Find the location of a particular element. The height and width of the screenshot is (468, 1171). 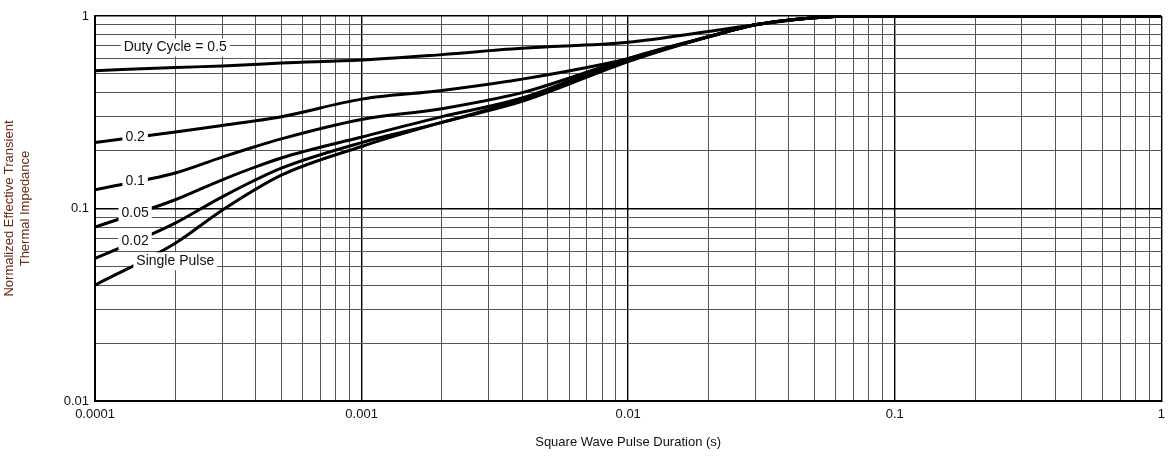

x-tick-label: 0.01 is located at coordinates (628, 414).